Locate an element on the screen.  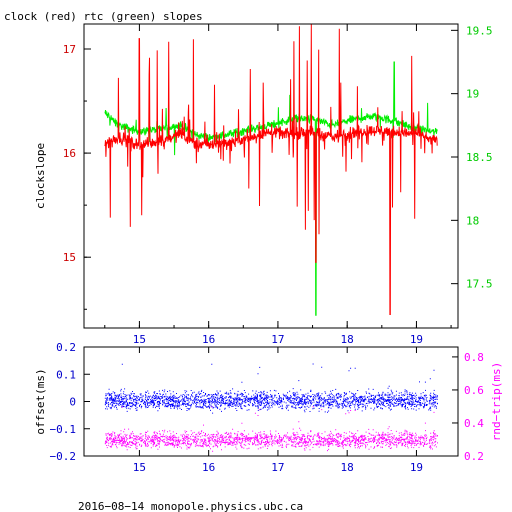
bottom-x-tick-label: 18 is located at coordinates (347, 467).